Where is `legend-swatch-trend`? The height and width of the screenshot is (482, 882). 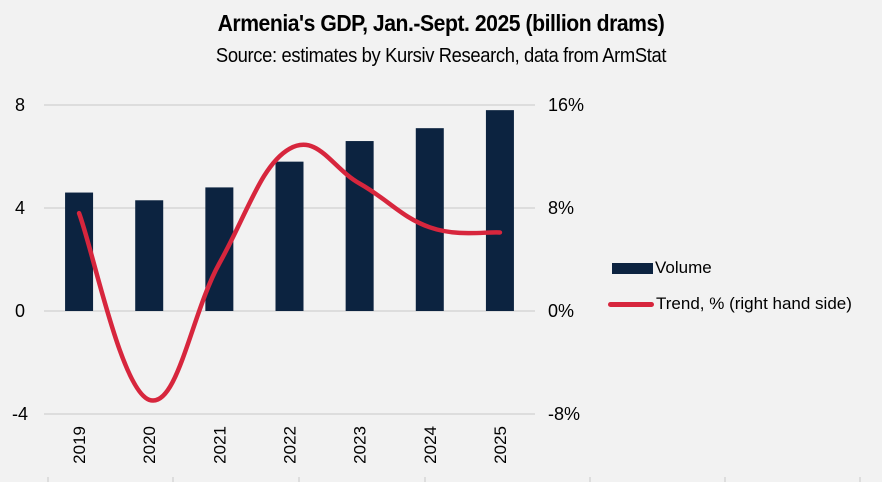 legend-swatch-trend is located at coordinates (631, 304).